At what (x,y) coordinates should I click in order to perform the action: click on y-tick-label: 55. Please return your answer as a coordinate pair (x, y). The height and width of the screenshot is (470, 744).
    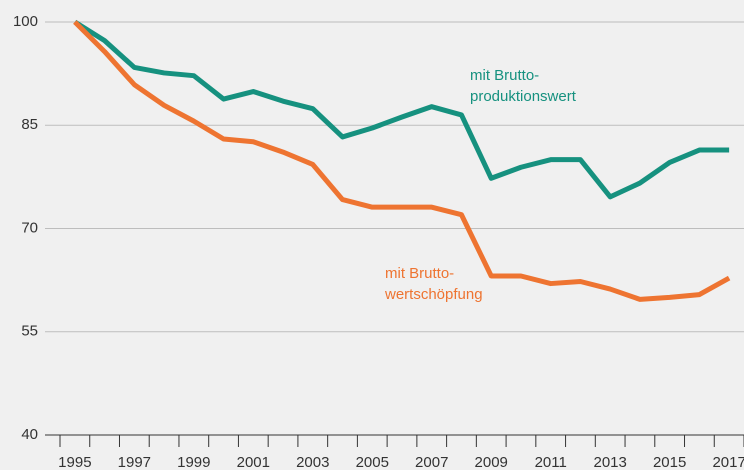
    Looking at the image, I should click on (29, 331).